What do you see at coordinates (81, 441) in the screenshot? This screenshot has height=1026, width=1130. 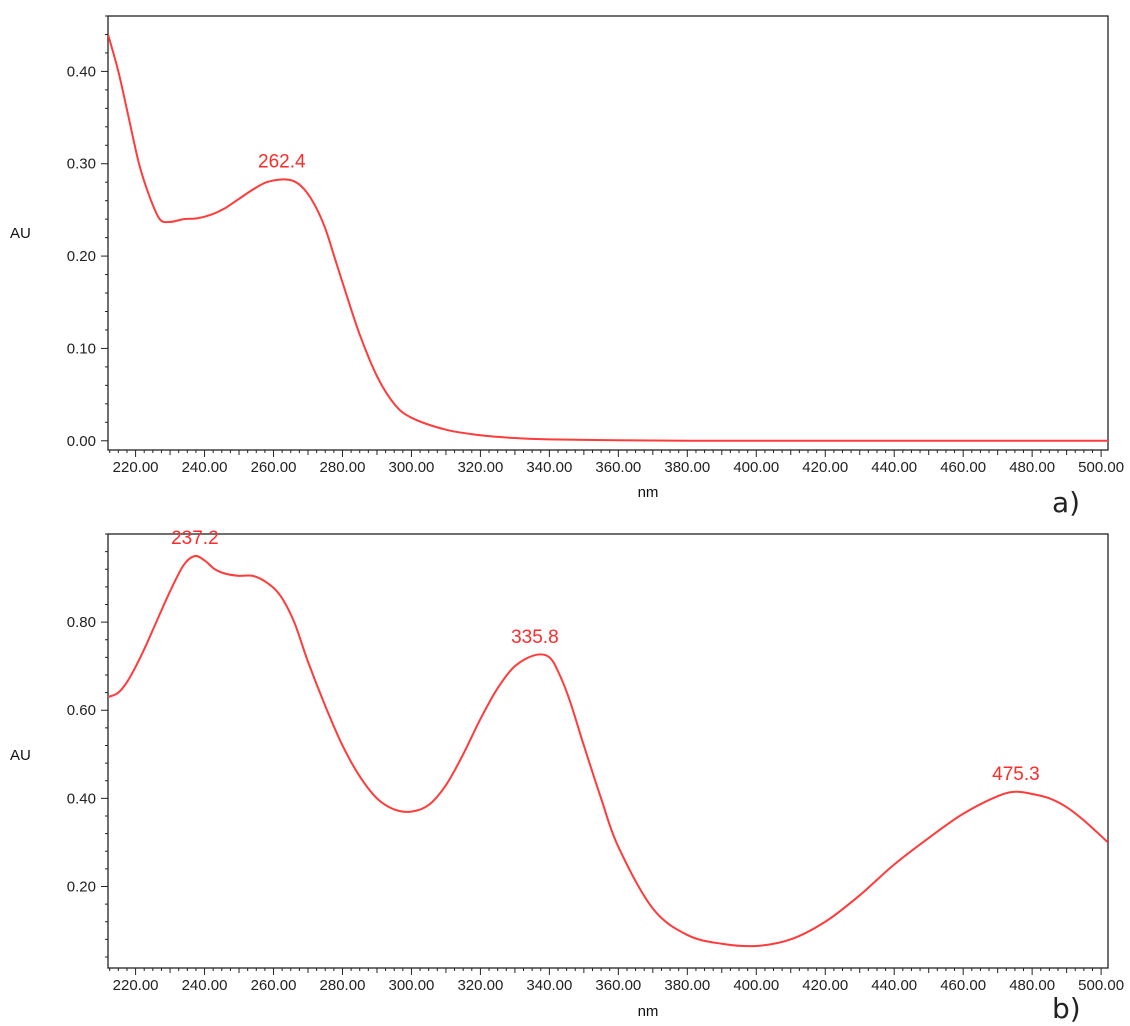 I see `y-tick-label: 0.00` at bounding box center [81, 441].